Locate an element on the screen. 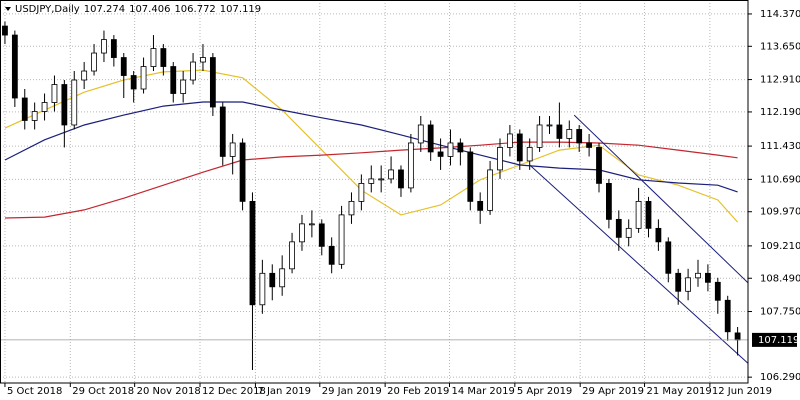 This screenshot has width=800, height=400. y-tick-label: 110.690 is located at coordinates (780, 179).